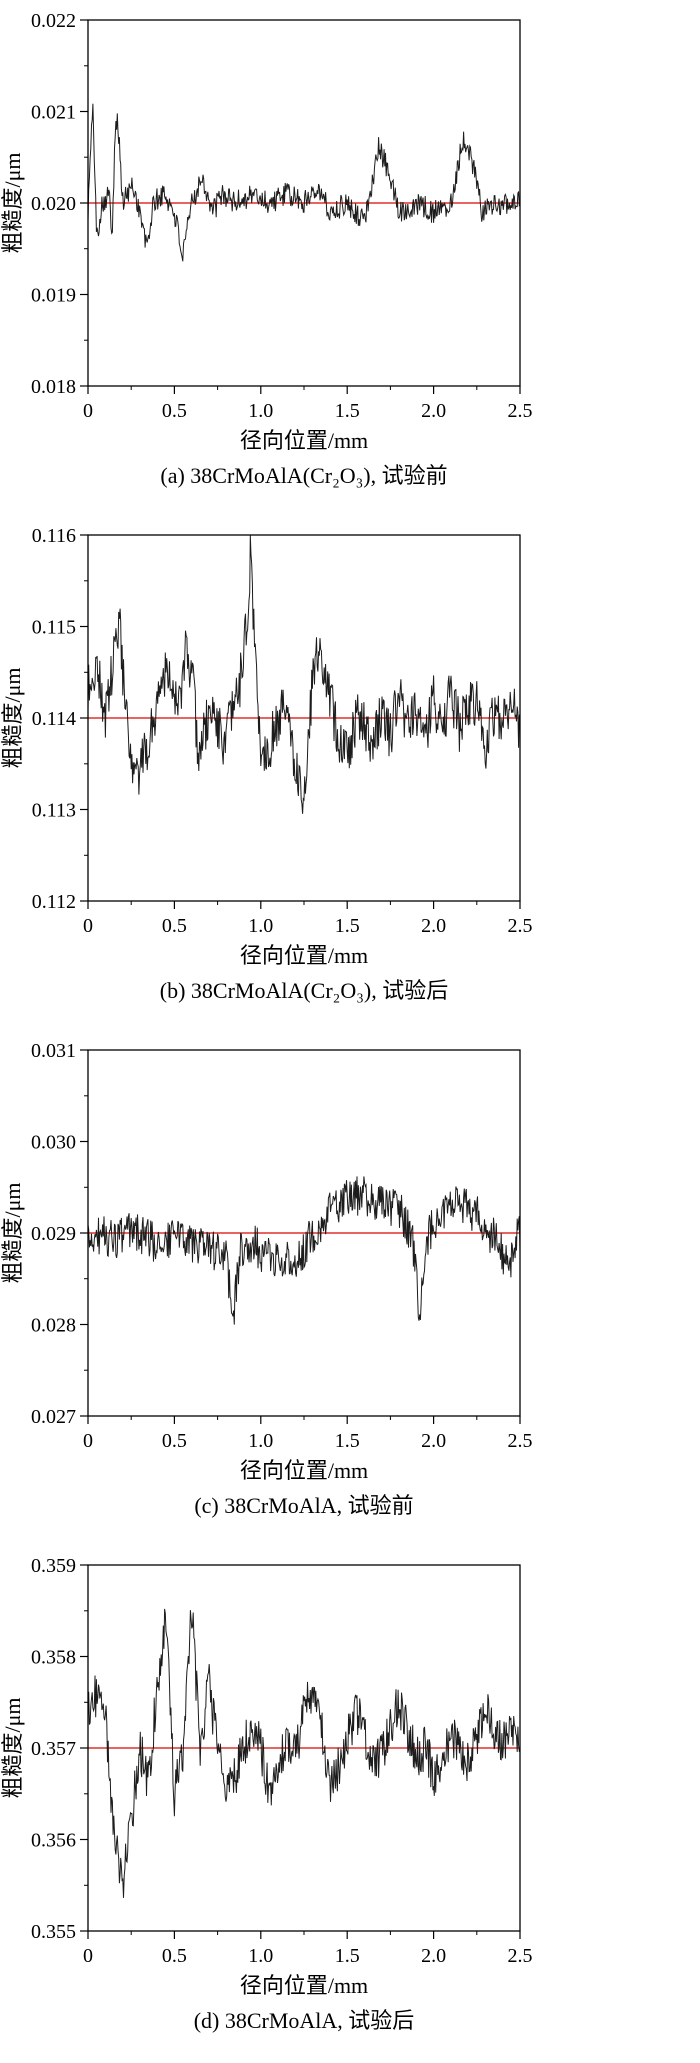  Describe the element at coordinates (304, 2020) in the screenshot. I see `caption-d: (d) 38CrMoAlA, 试验后` at that location.